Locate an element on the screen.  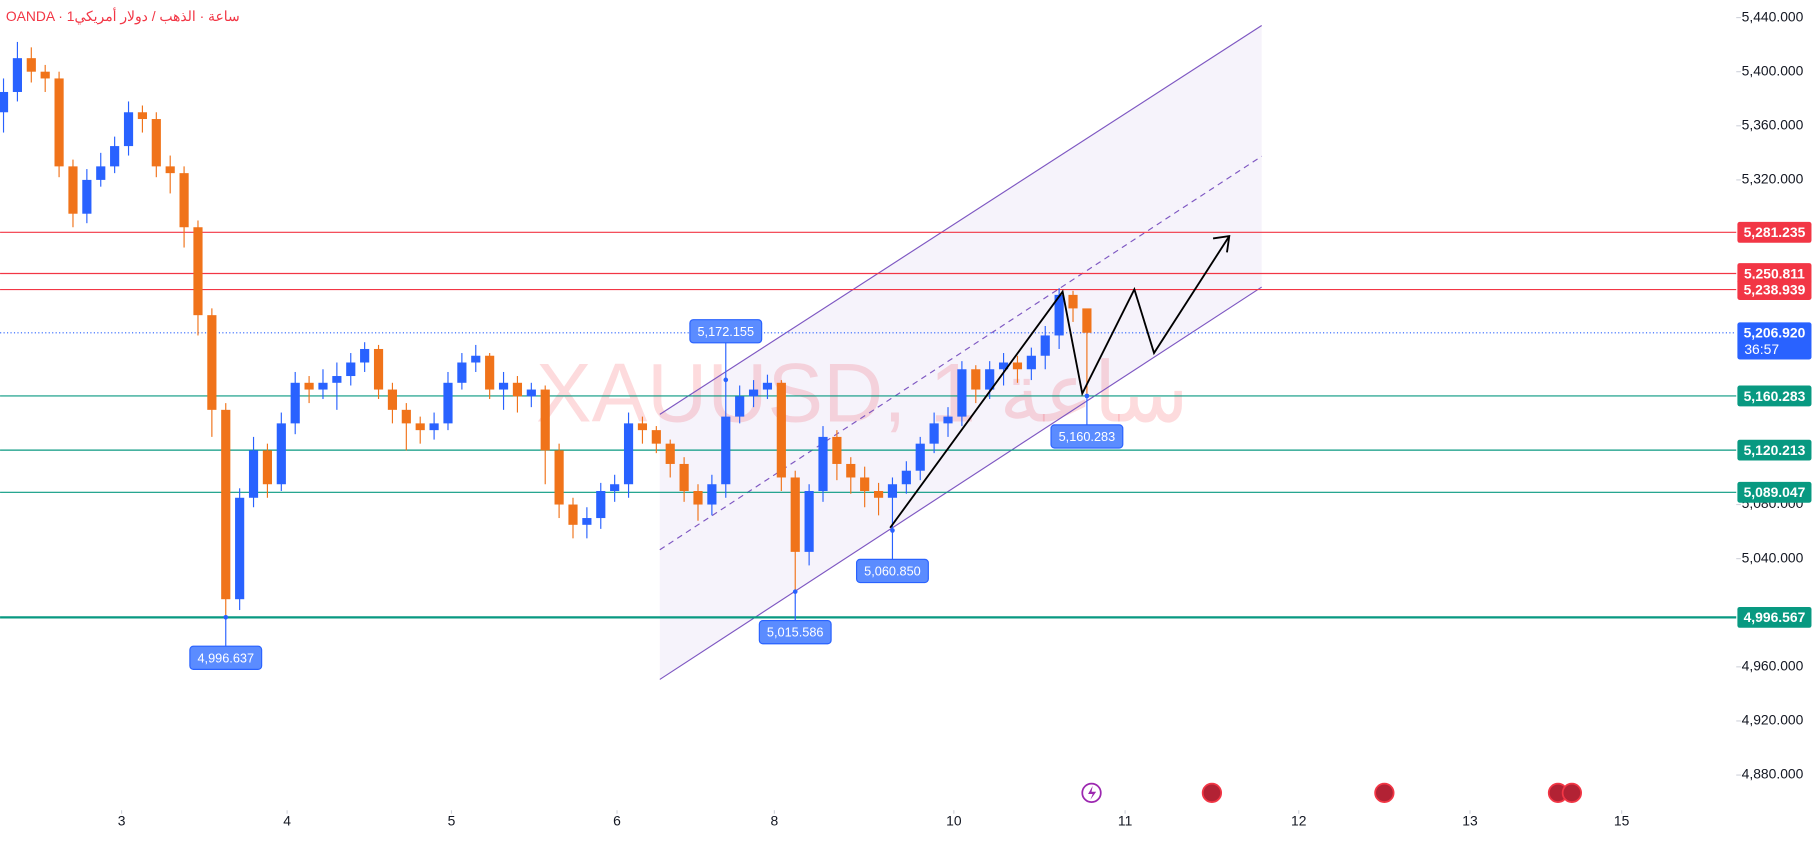
countdown: 36:57 is located at coordinates (1761, 349).